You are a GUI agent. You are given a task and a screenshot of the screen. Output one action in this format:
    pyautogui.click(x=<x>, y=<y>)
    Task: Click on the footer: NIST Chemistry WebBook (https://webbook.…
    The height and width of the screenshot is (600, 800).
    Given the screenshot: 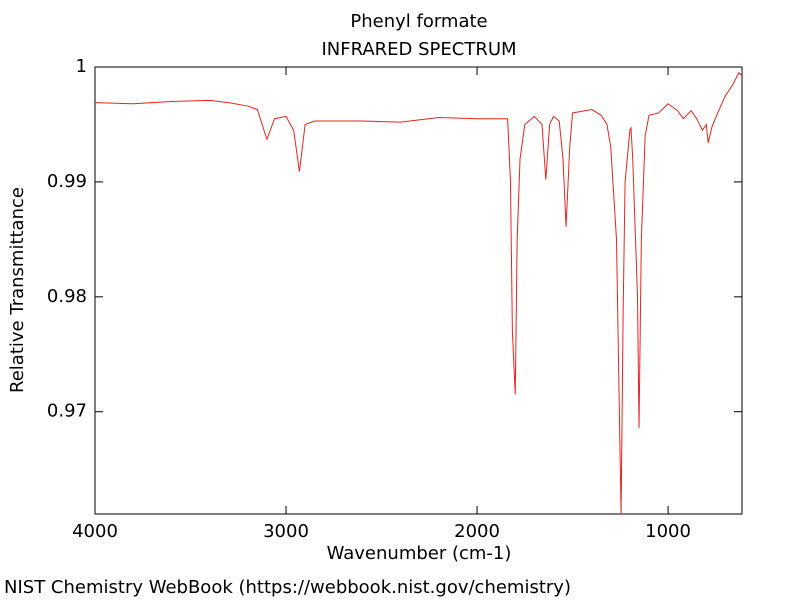 What is the action you would take?
    pyautogui.click(x=287, y=587)
    